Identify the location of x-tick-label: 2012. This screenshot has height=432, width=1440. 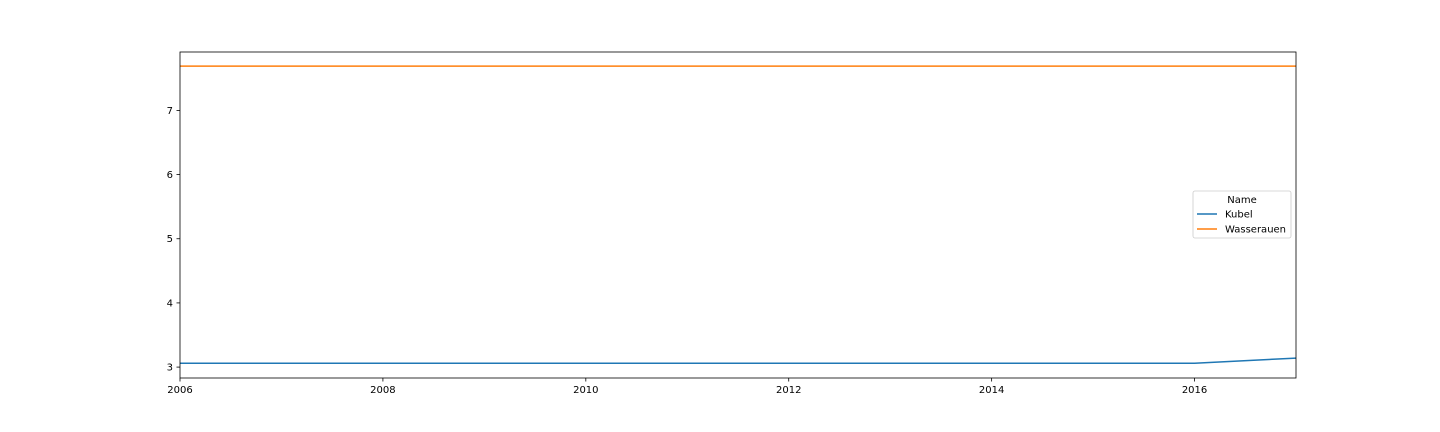
(788, 390).